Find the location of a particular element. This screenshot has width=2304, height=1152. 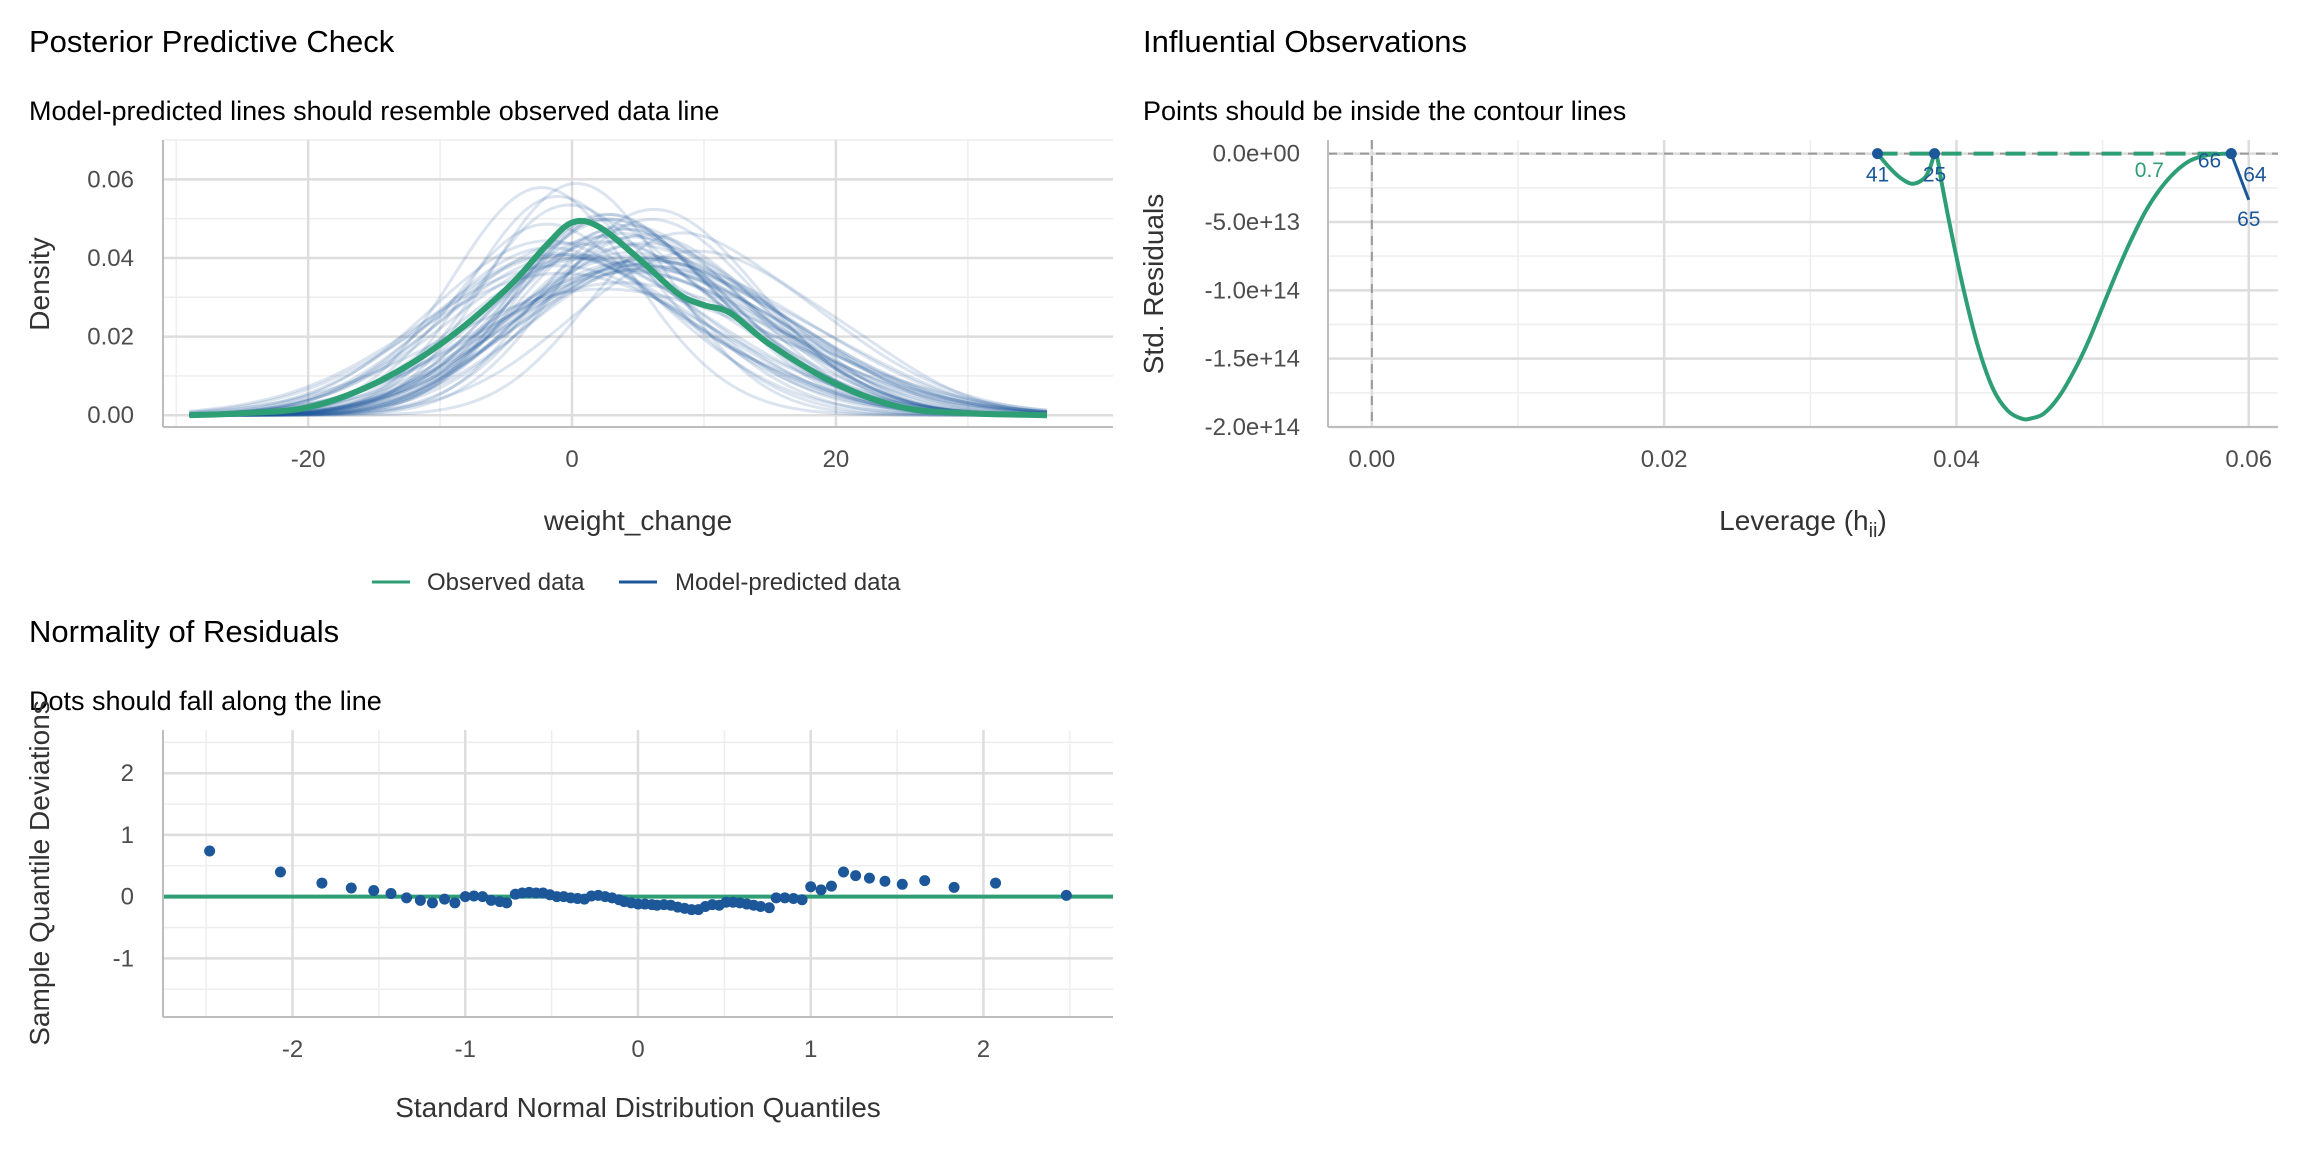

legend-observed-label: Observed data is located at coordinates (506, 582).